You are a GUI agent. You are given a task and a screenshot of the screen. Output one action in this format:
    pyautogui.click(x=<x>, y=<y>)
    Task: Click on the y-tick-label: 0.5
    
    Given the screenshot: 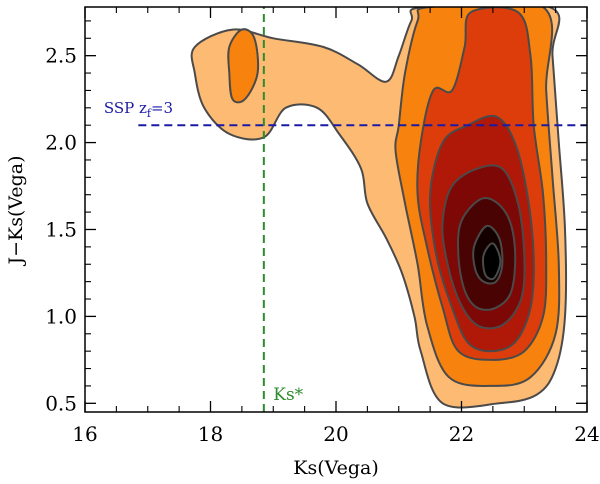 What is the action you would take?
    pyautogui.click(x=61, y=403)
    